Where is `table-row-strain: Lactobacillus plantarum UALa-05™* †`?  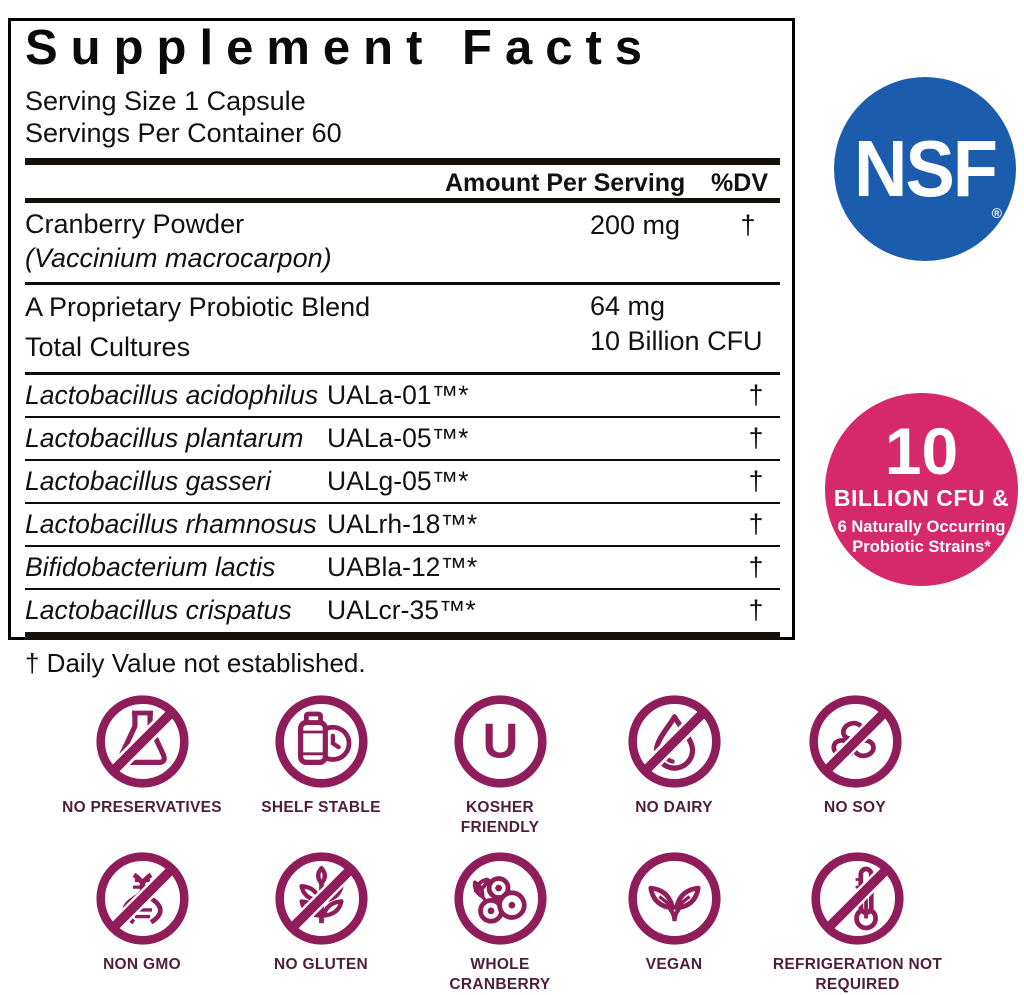 table-row-strain: Lactobacillus plantarum UALa-05™* † is located at coordinates (402, 439).